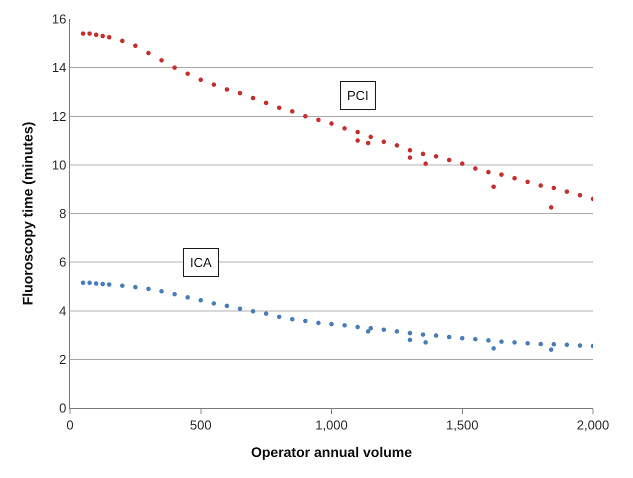  I want to click on y-tick-label: 12, so click(59, 116).